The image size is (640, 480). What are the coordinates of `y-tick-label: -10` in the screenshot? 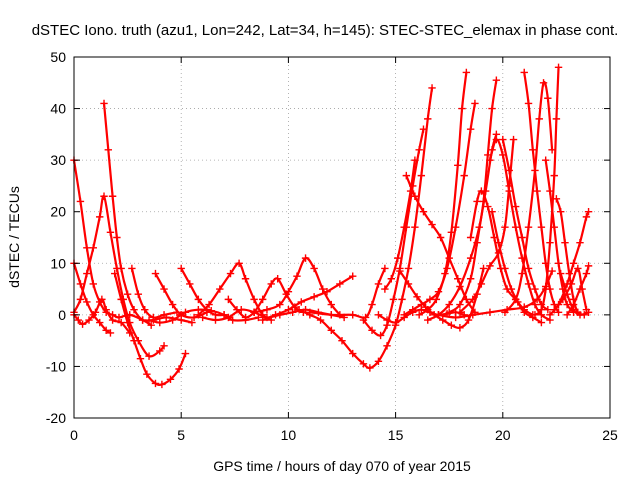 It's located at (56, 366).